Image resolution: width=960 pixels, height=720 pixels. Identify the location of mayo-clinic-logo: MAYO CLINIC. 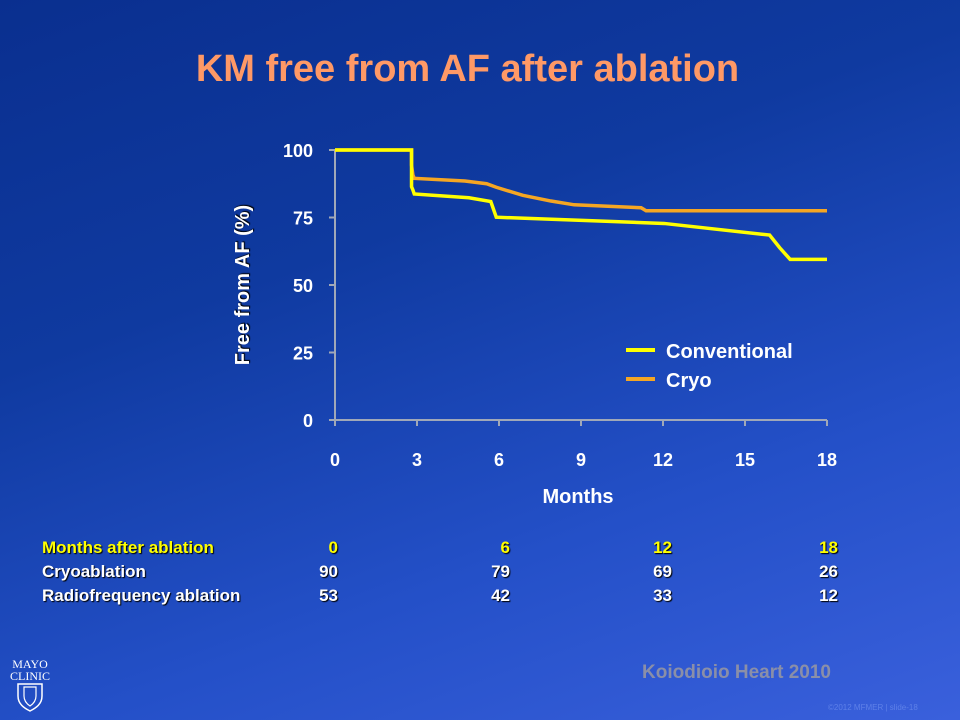
(30, 686).